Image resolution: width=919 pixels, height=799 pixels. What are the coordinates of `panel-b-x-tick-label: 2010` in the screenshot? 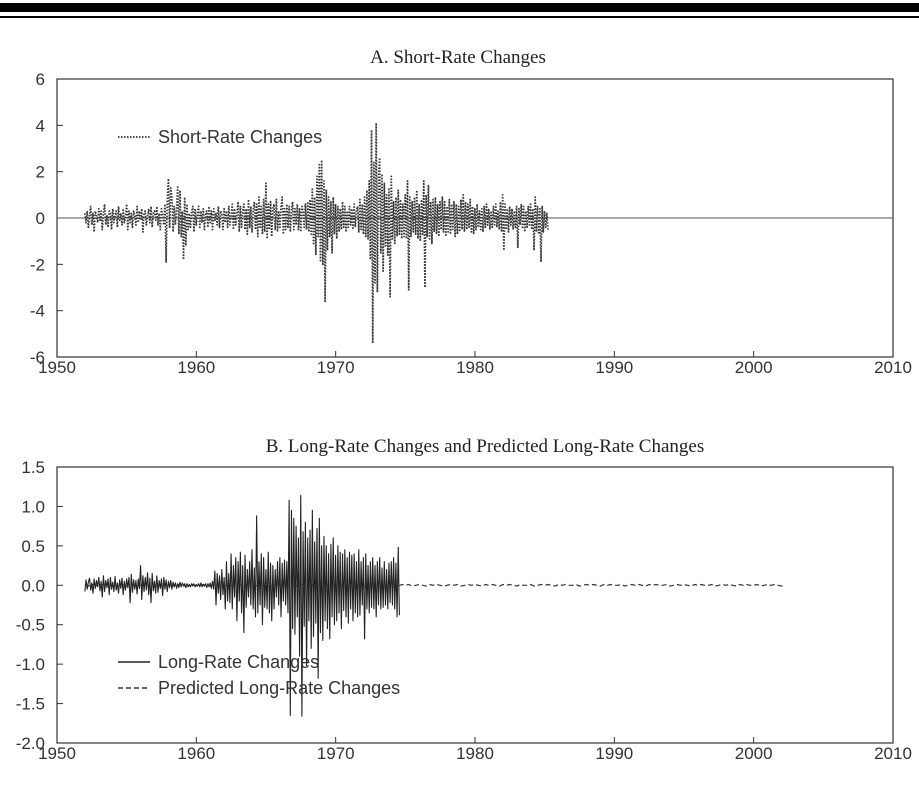 It's located at (893, 753).